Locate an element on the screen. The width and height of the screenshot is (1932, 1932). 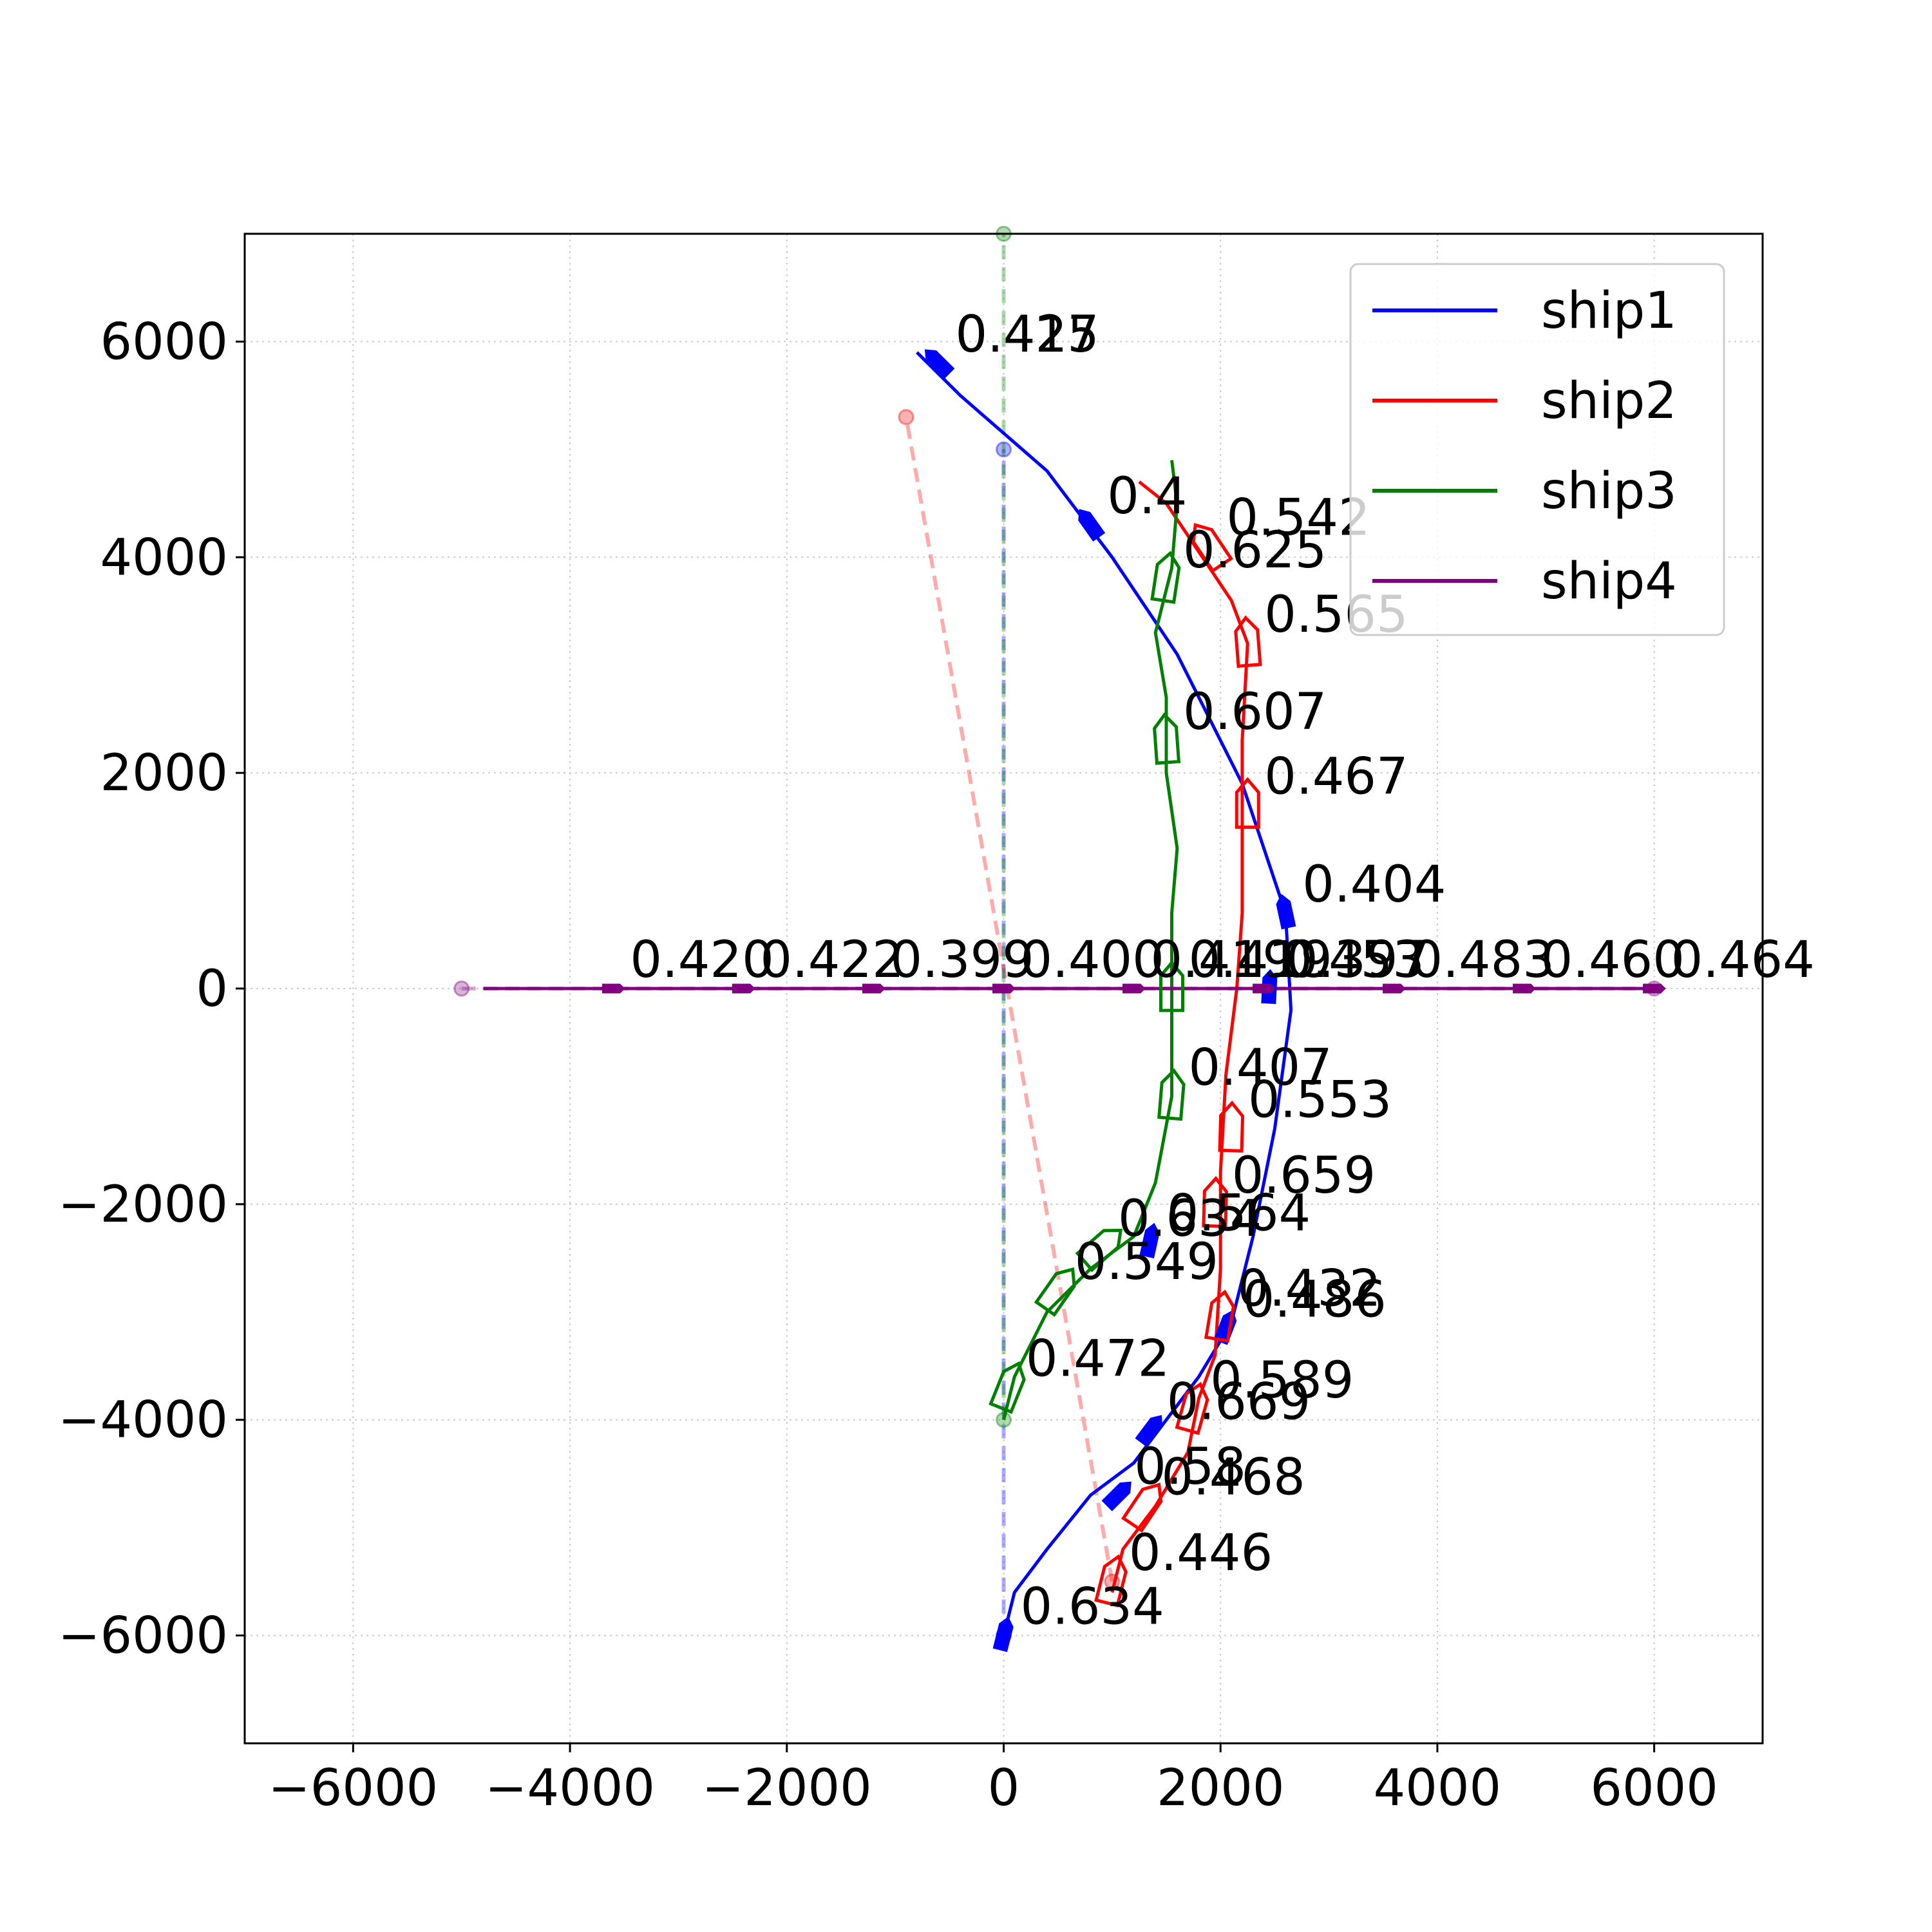
ship1-risk-label: 0.4 is located at coordinates (1147, 497).